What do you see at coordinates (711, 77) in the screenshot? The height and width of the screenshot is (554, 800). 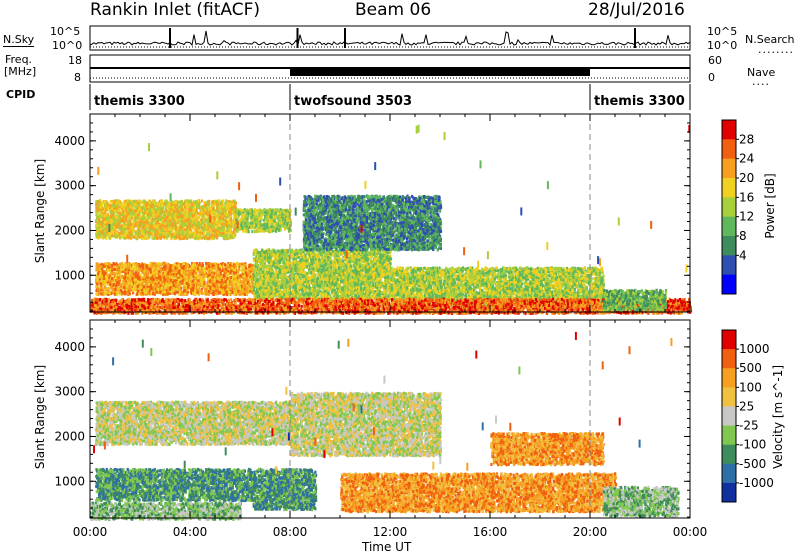 I see `nave-tick-bottom: 0` at bounding box center [711, 77].